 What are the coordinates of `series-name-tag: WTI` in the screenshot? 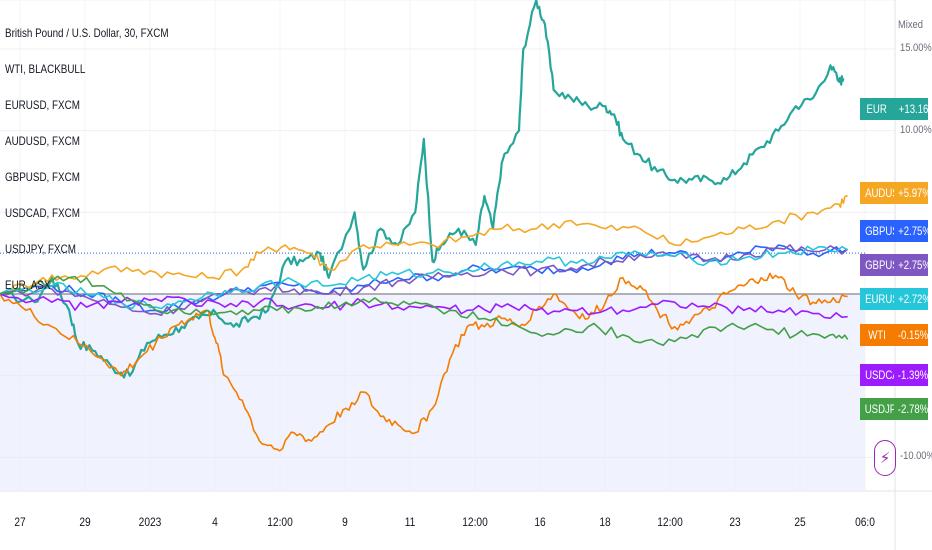 It's located at (877, 335).